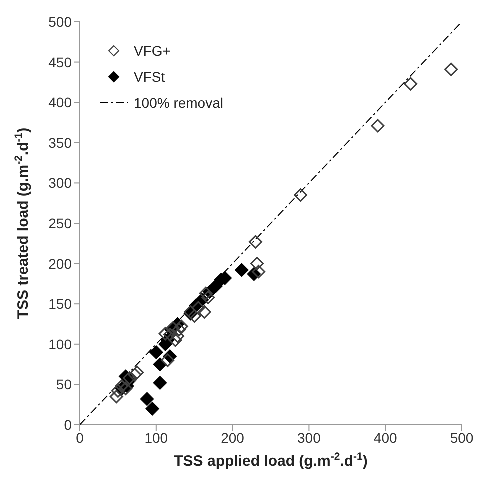  What do you see at coordinates (60, 223) in the screenshot?
I see `y-tick-label: 250` at bounding box center [60, 223].